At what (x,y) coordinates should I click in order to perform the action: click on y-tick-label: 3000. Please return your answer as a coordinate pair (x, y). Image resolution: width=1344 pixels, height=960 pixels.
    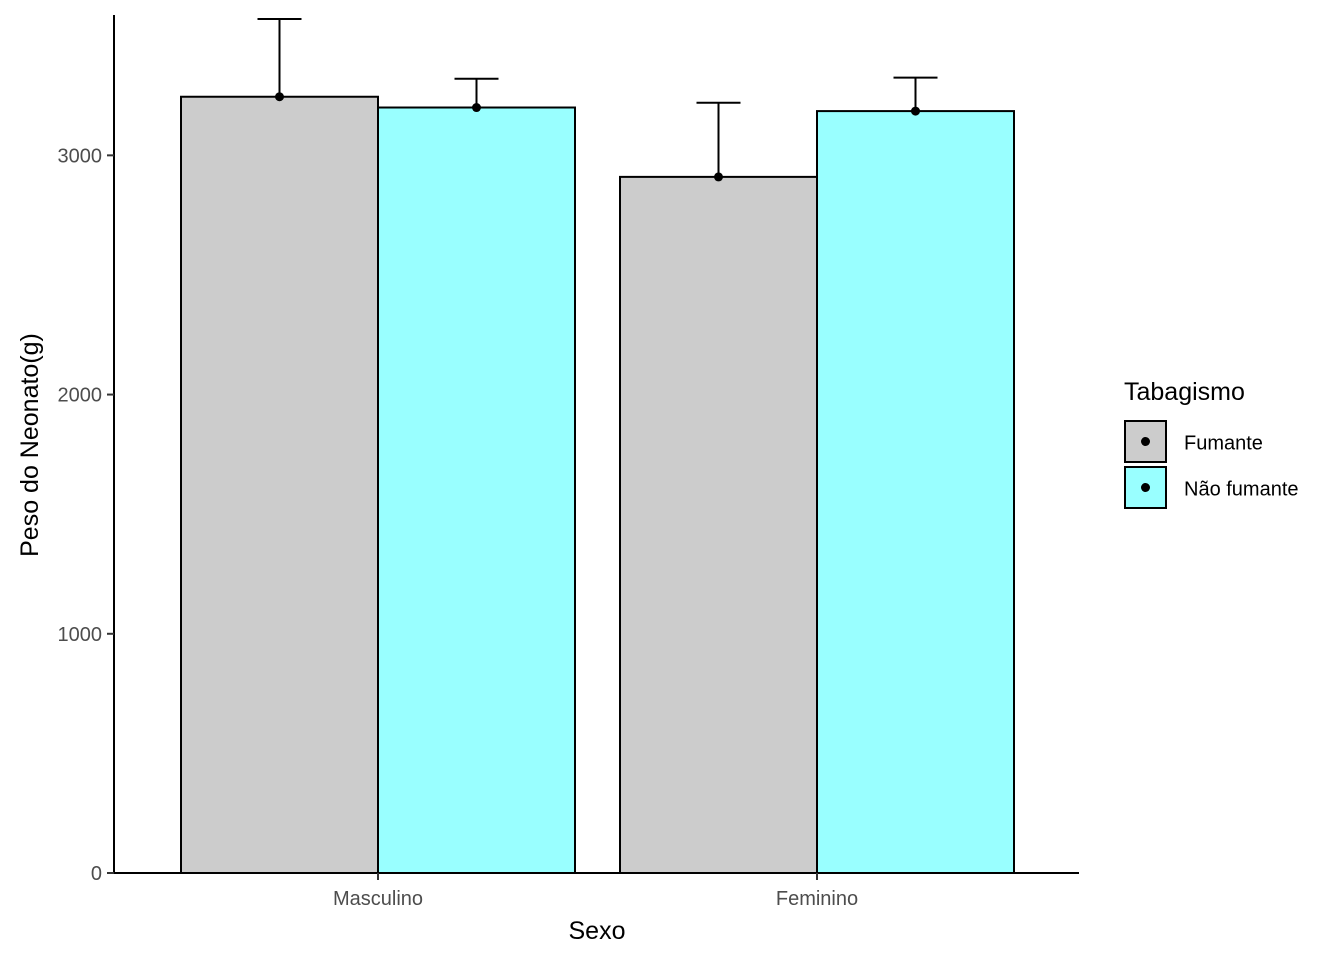
    Looking at the image, I should click on (80, 156).